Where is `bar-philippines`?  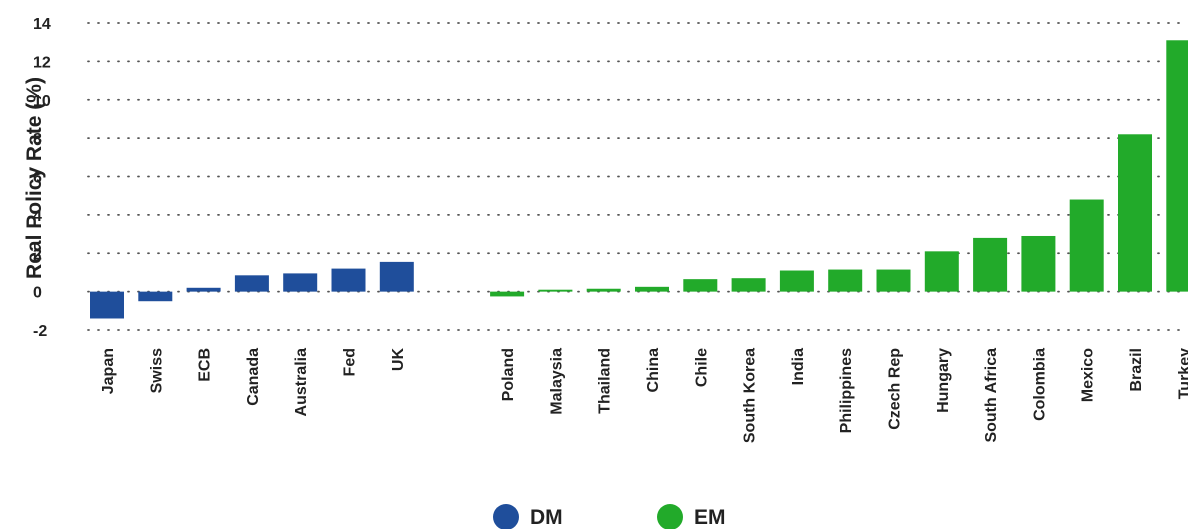 bar-philippines is located at coordinates (845, 280).